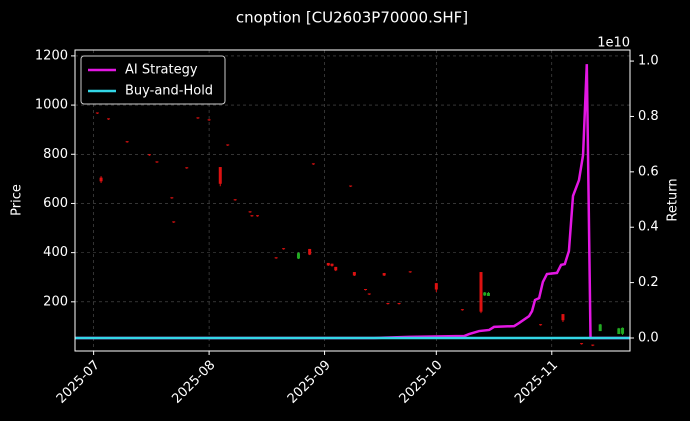  What do you see at coordinates (648, 337) in the screenshot?
I see `y2-tick-label: 0.0` at bounding box center [648, 337].